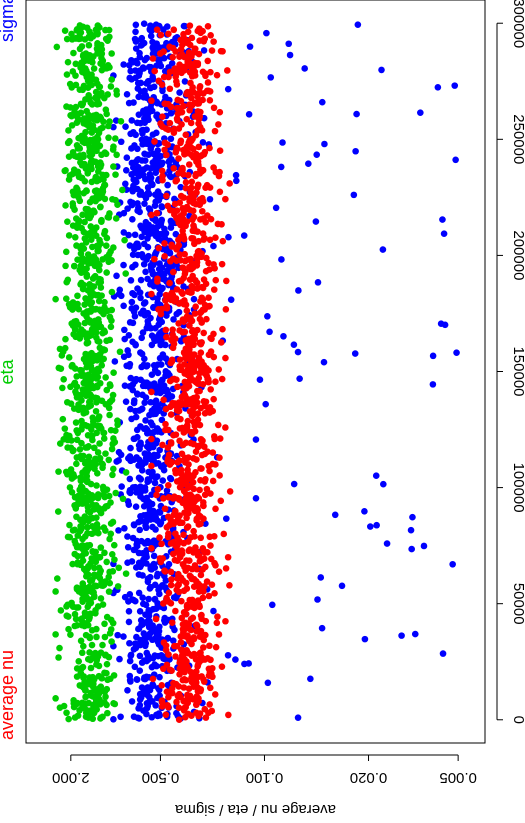 This screenshot has height=823, width=525. I want to click on series-label: sigma, so click(8, 21).